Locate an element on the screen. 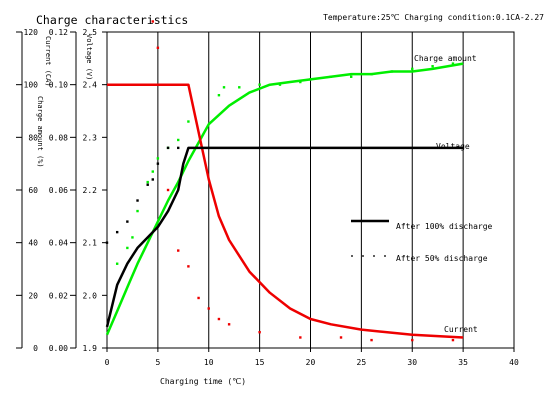 This screenshot has height=394, width=548. x-tick-label: 10 is located at coordinates (209, 362).